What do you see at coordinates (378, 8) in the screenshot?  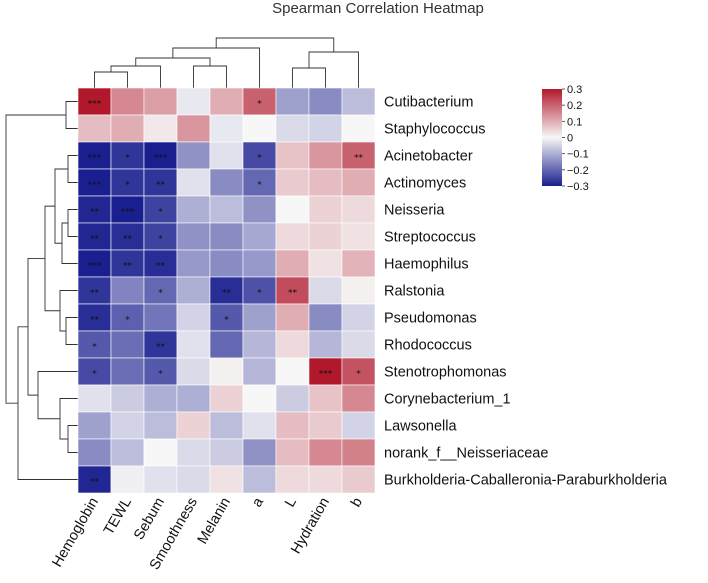 I see `chart-title: Spearman Correlation Heatmap` at bounding box center [378, 8].